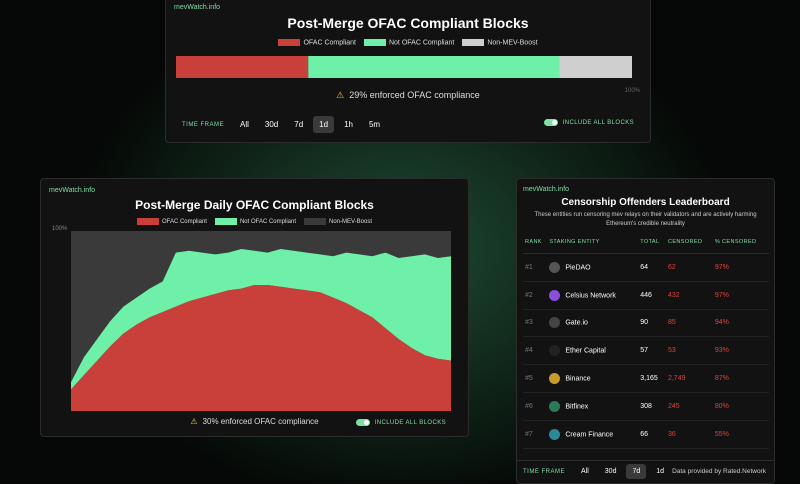  I want to click on cell-text: 94%, so click(721, 323).